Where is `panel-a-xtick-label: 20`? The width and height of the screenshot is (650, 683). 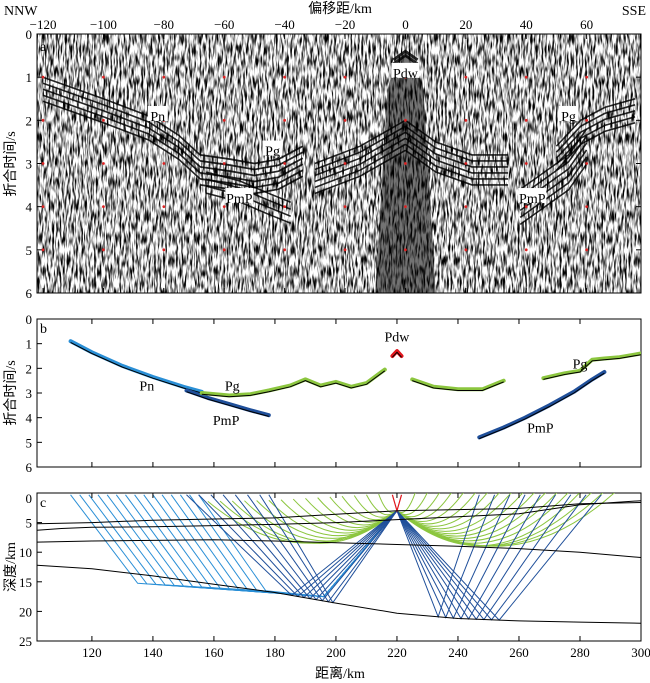 panel-a-xtick-label: 20 is located at coordinates (465, 24).